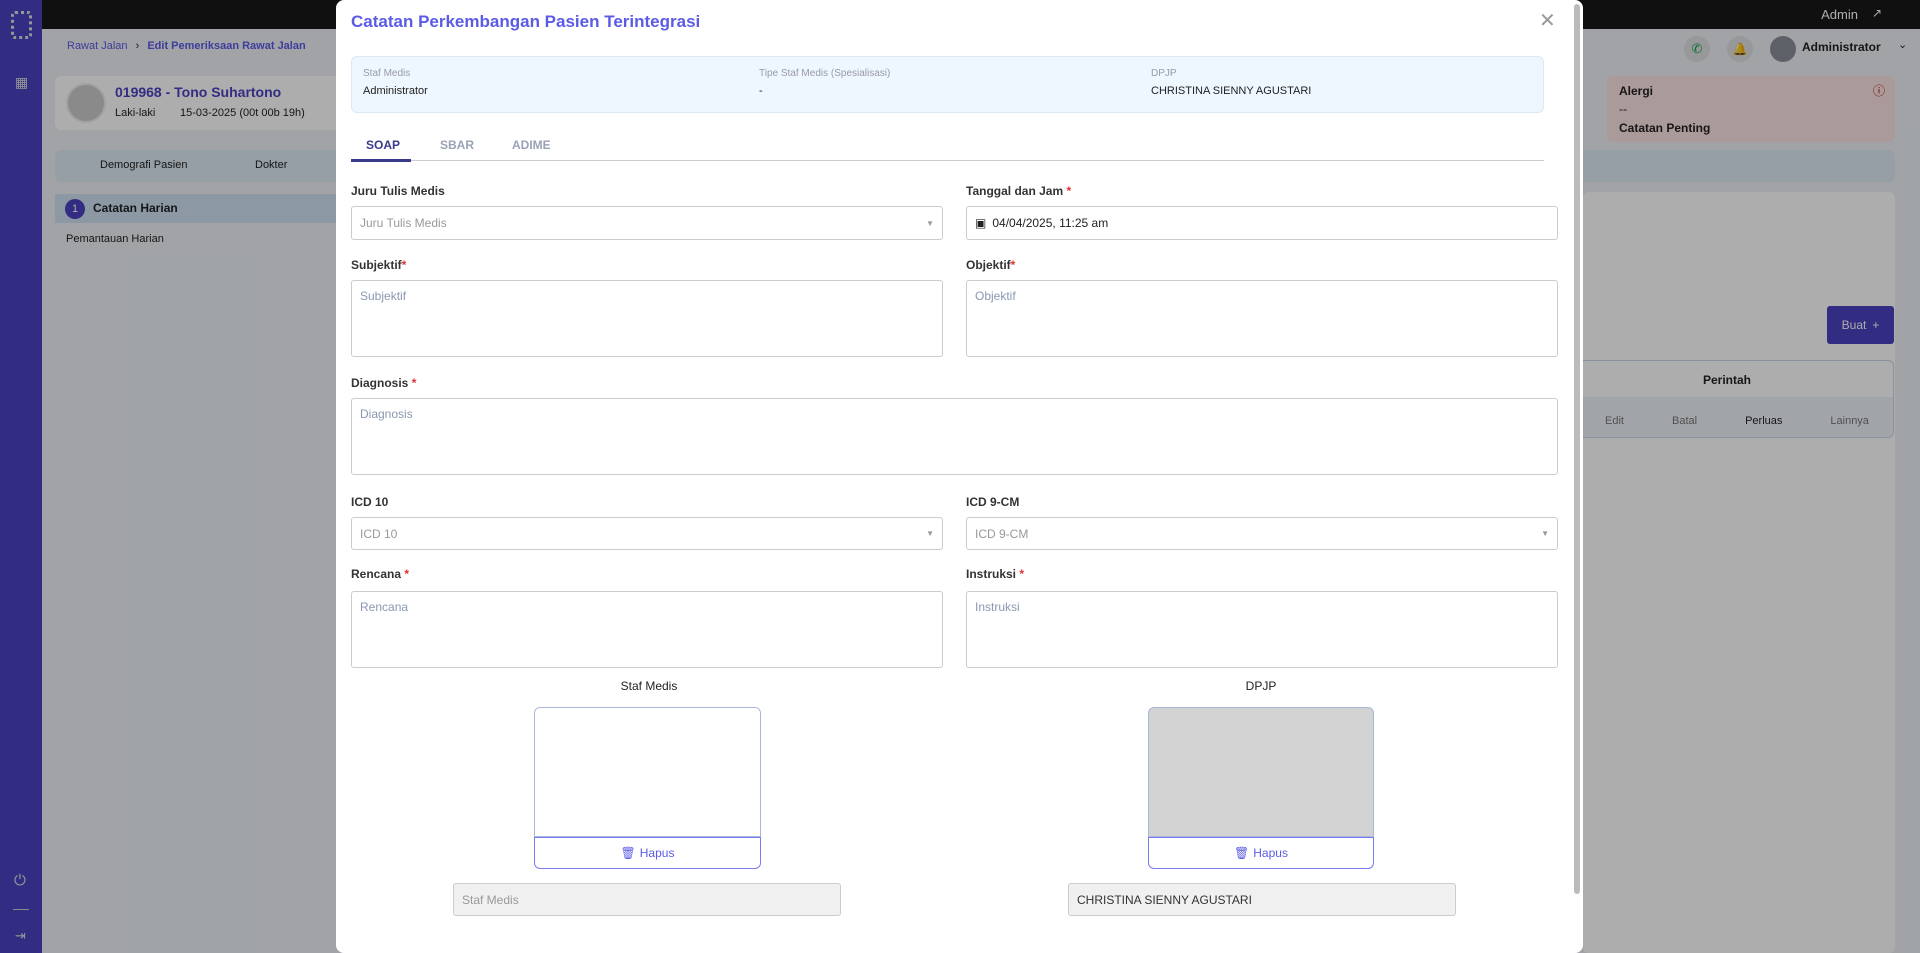 Image resolution: width=1920 pixels, height=953 pixels. Describe the element at coordinates (1231, 91) in the screenshot. I see `info-value-dpjp: CHRISTINA SIENNY AGUSTARI` at that location.